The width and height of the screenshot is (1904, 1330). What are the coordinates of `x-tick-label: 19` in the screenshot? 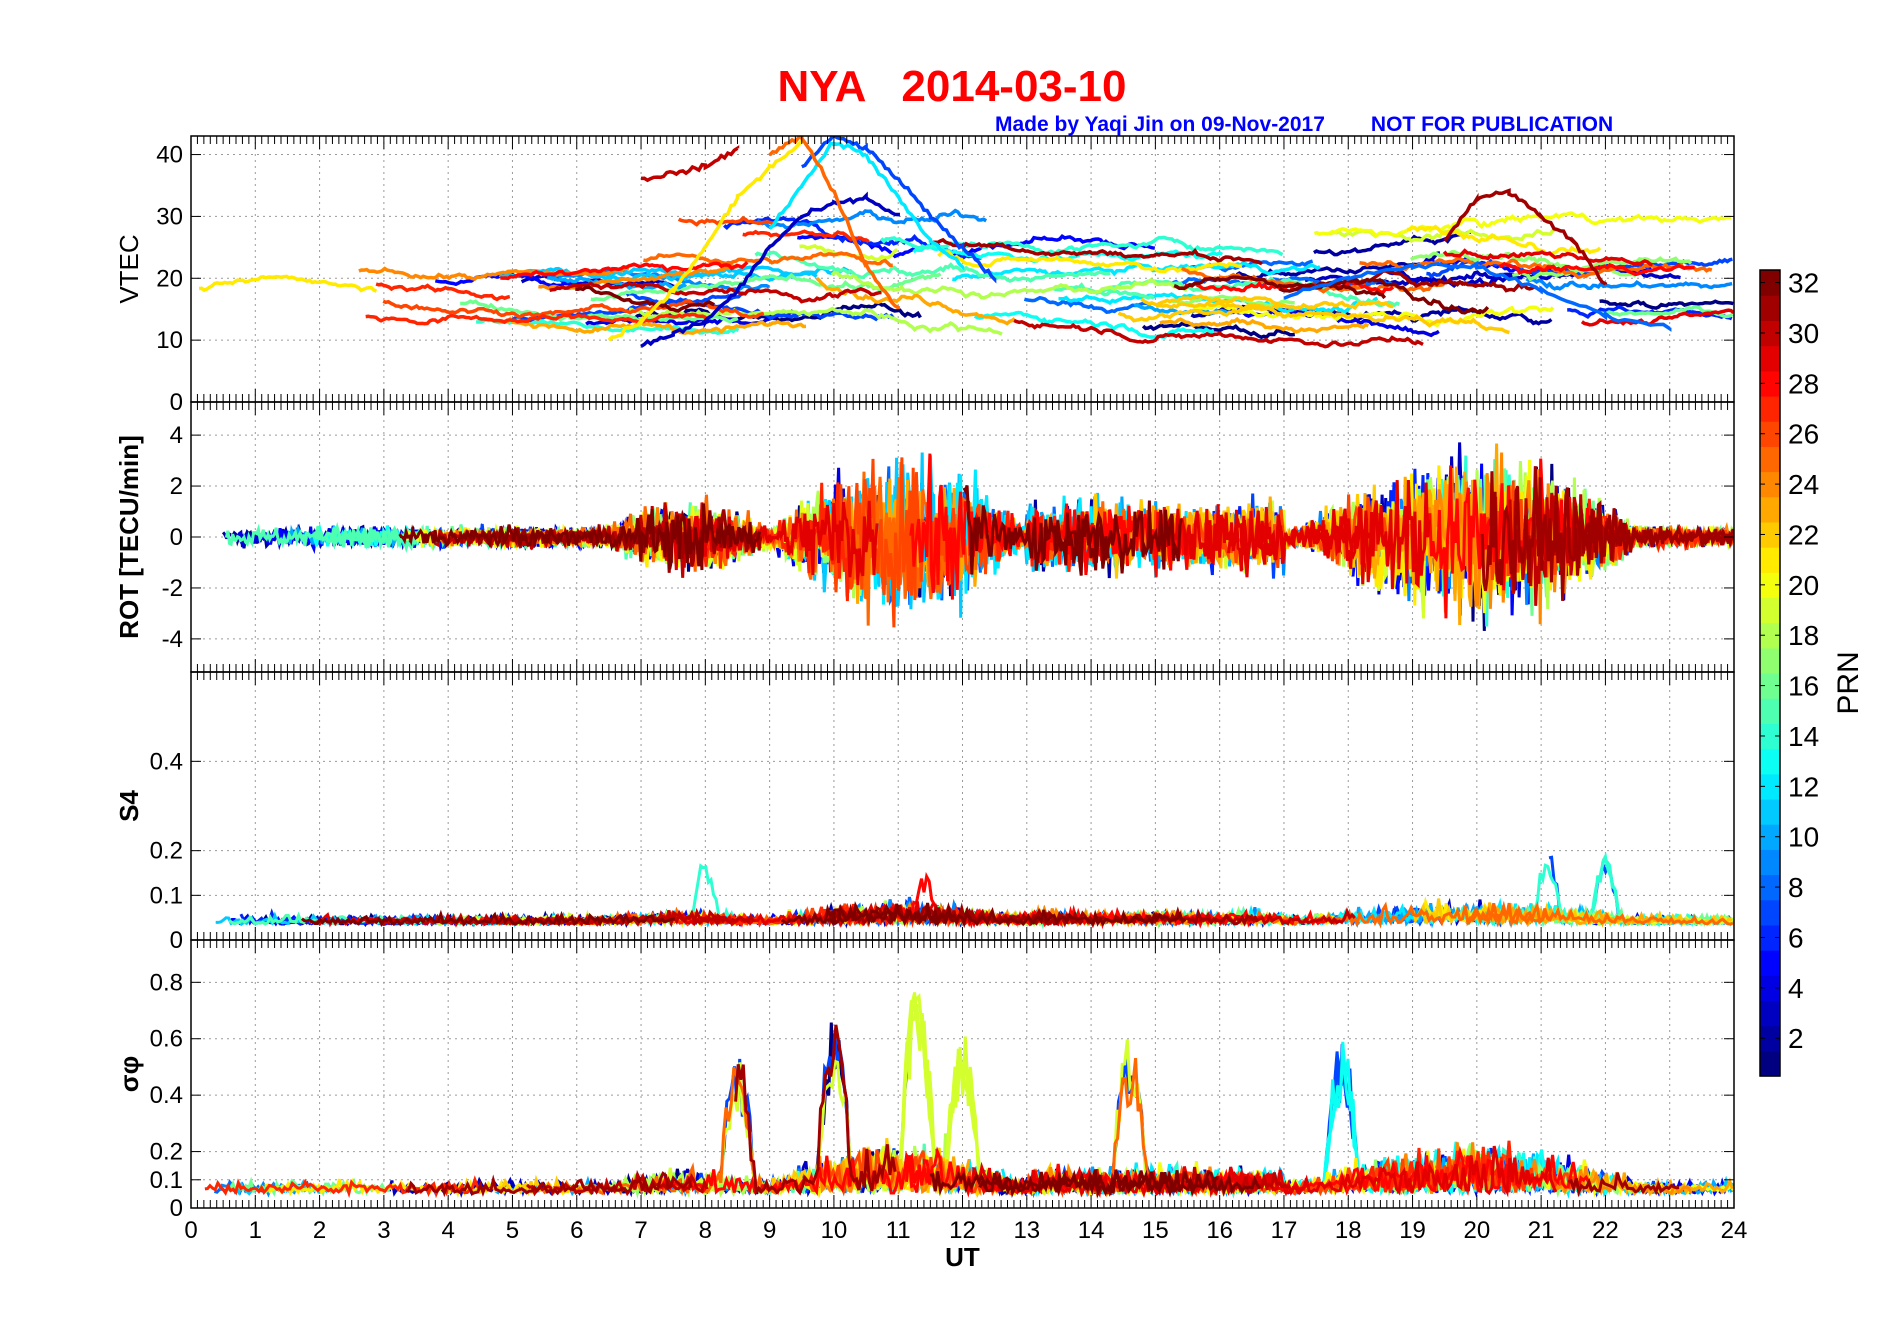 It's located at (1412, 1230).